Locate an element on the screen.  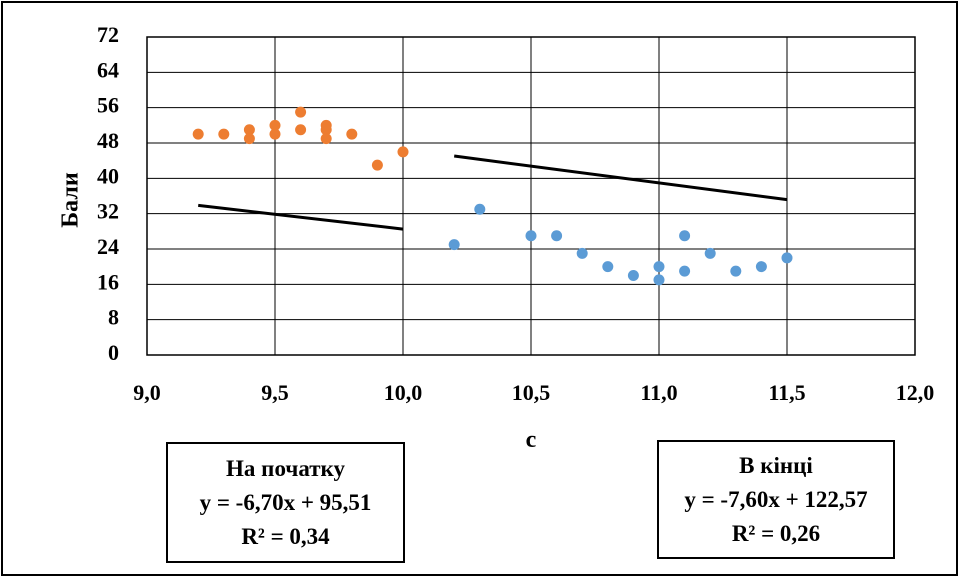
y-tick-label: 40 is located at coordinates (108, 175).